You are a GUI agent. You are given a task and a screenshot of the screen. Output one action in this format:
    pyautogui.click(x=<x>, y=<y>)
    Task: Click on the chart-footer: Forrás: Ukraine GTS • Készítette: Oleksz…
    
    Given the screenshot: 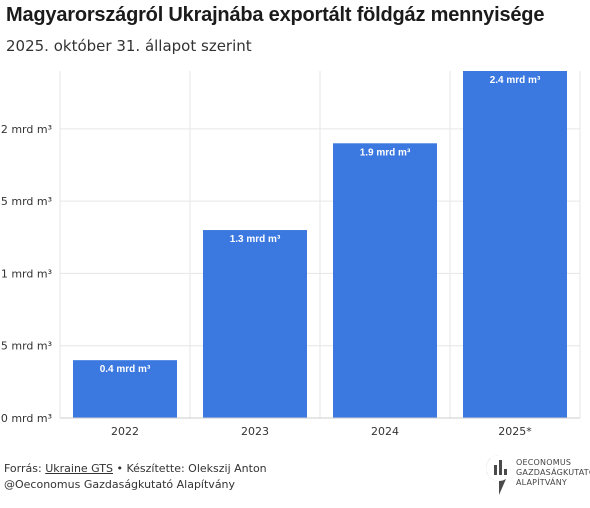 What is the action you would take?
    pyautogui.click(x=135, y=477)
    